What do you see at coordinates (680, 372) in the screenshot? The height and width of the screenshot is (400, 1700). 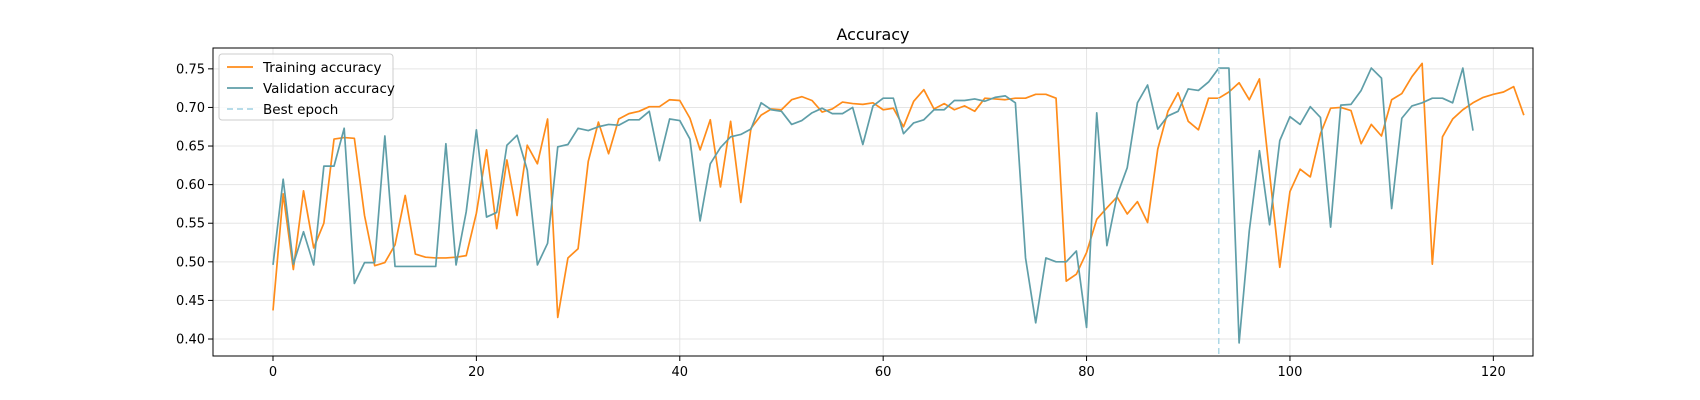 I see `x-tick-label: 40` at bounding box center [680, 372].